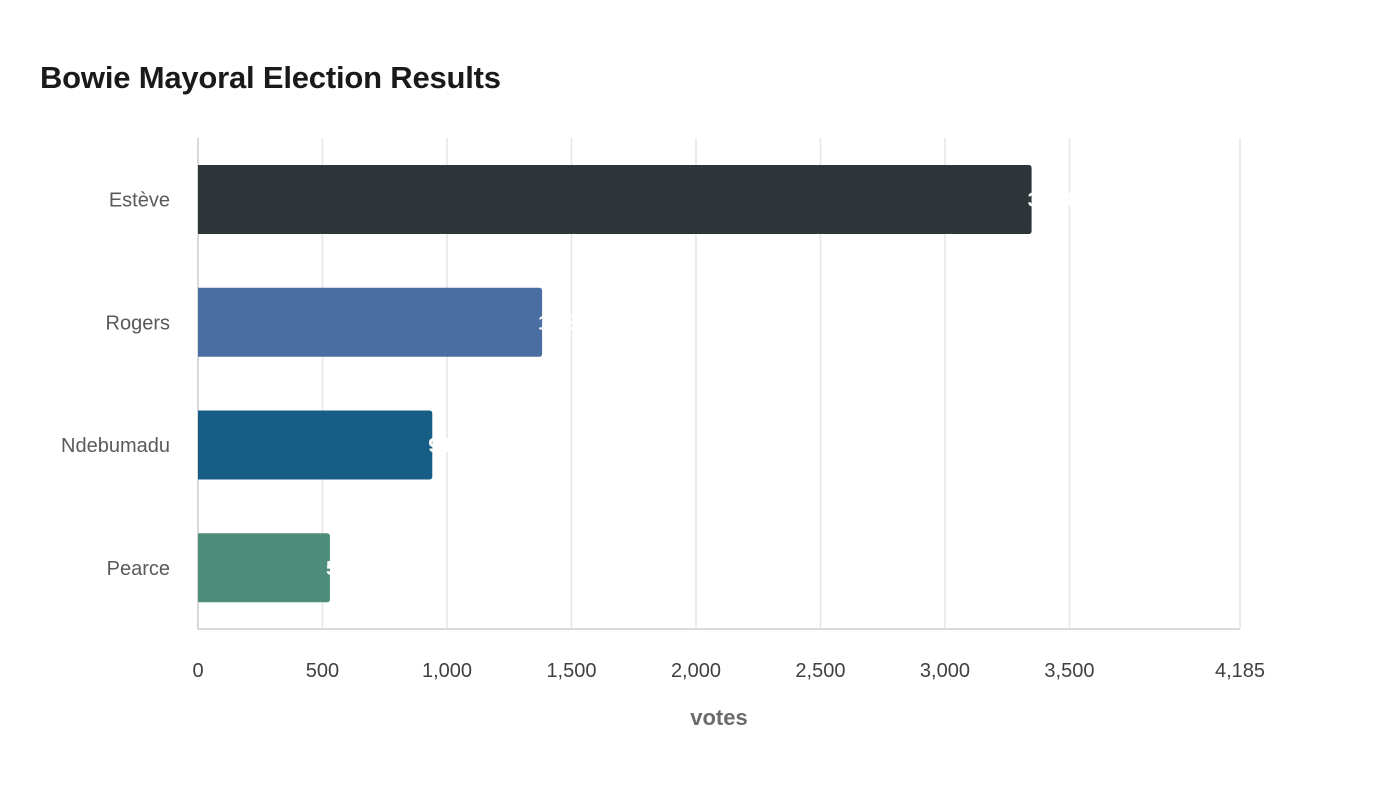 The height and width of the screenshot is (800, 1400). What do you see at coordinates (115, 385) in the screenshot?
I see `y-tick-labels: Estève Rogers Ndebumadu Pearce` at bounding box center [115, 385].